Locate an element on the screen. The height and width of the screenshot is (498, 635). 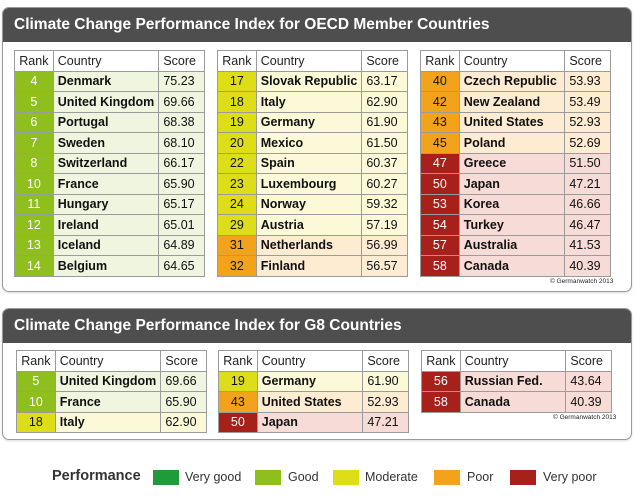
table-row: 57 Australia 41.53 is located at coordinates (515, 245).